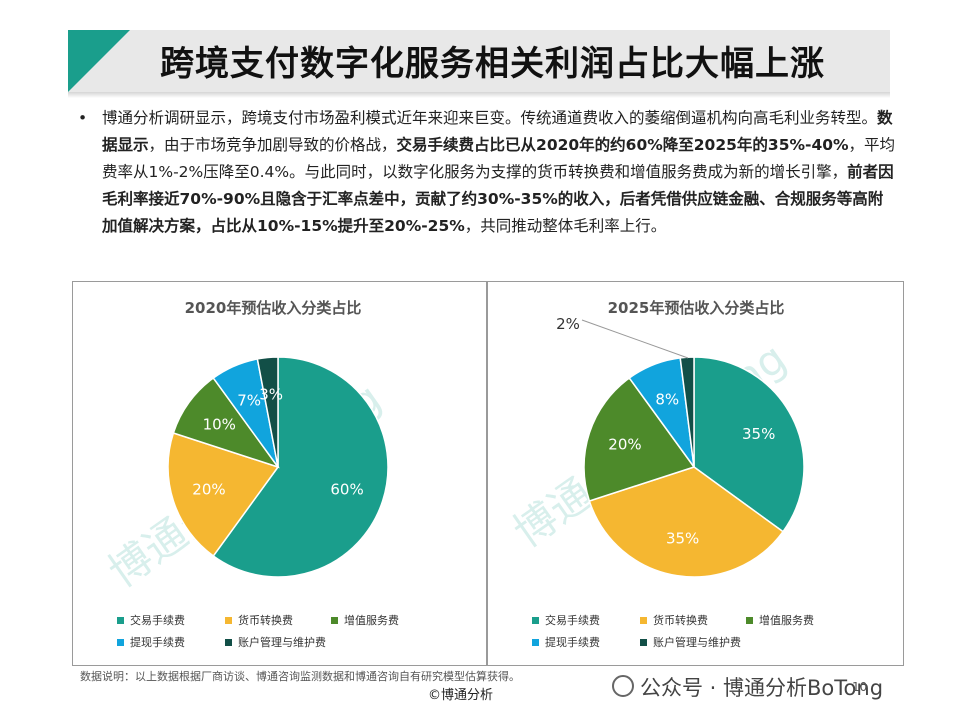 This screenshot has width=960, height=720. Describe the element at coordinates (762, 688) in the screenshot. I see `wechat-label: 公众号 · 博通分析BoTong` at that location.